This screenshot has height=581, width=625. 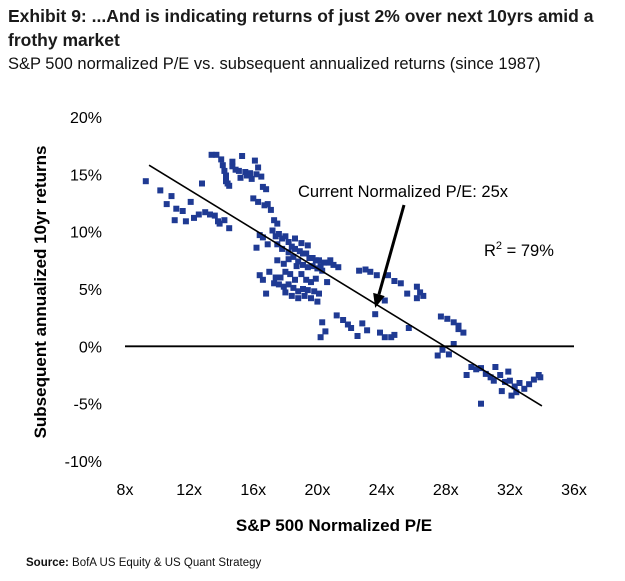 What do you see at coordinates (352, 490) in the screenshot?
I see `x-axis-ticks: 8x 12x 16x 20x 24x 28x 32x 36x` at bounding box center [352, 490].